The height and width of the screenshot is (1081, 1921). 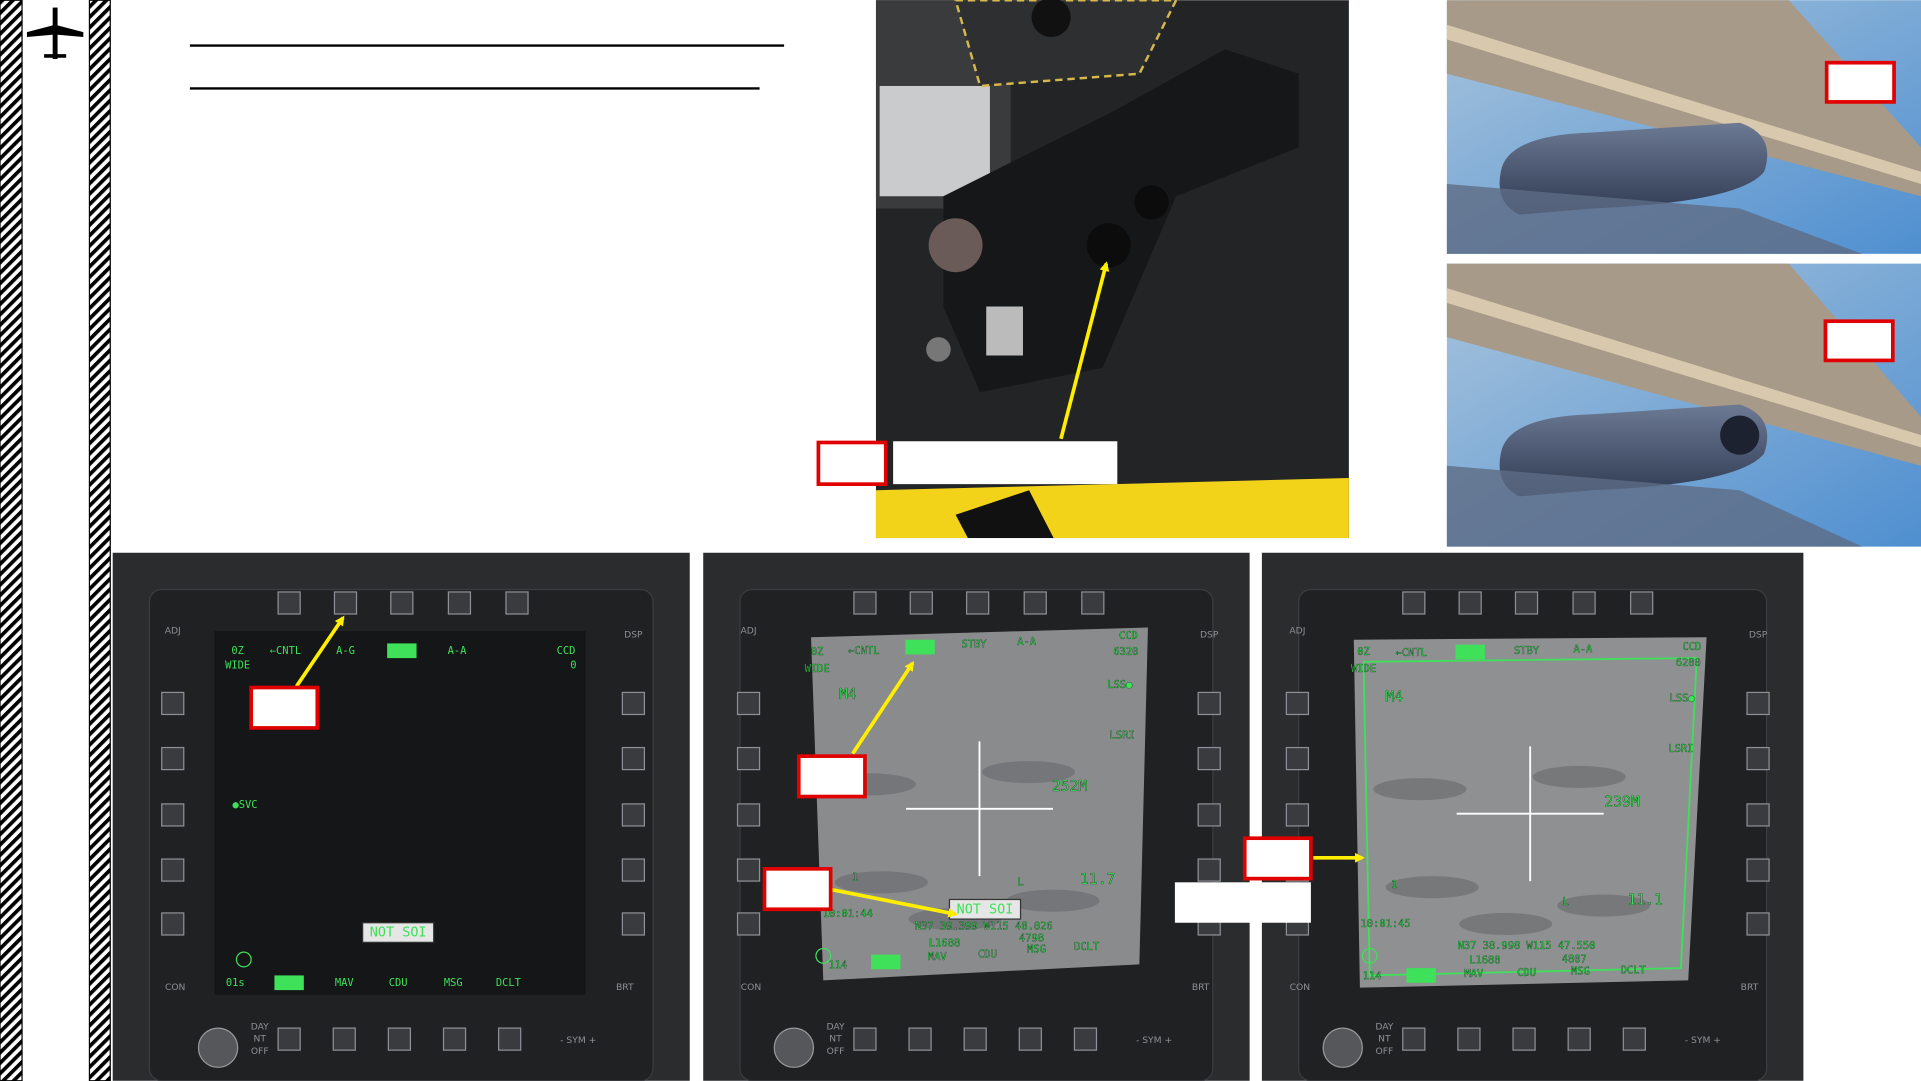 What do you see at coordinates (1125, 652) in the screenshot?
I see `mfcd-label: 6320` at bounding box center [1125, 652].